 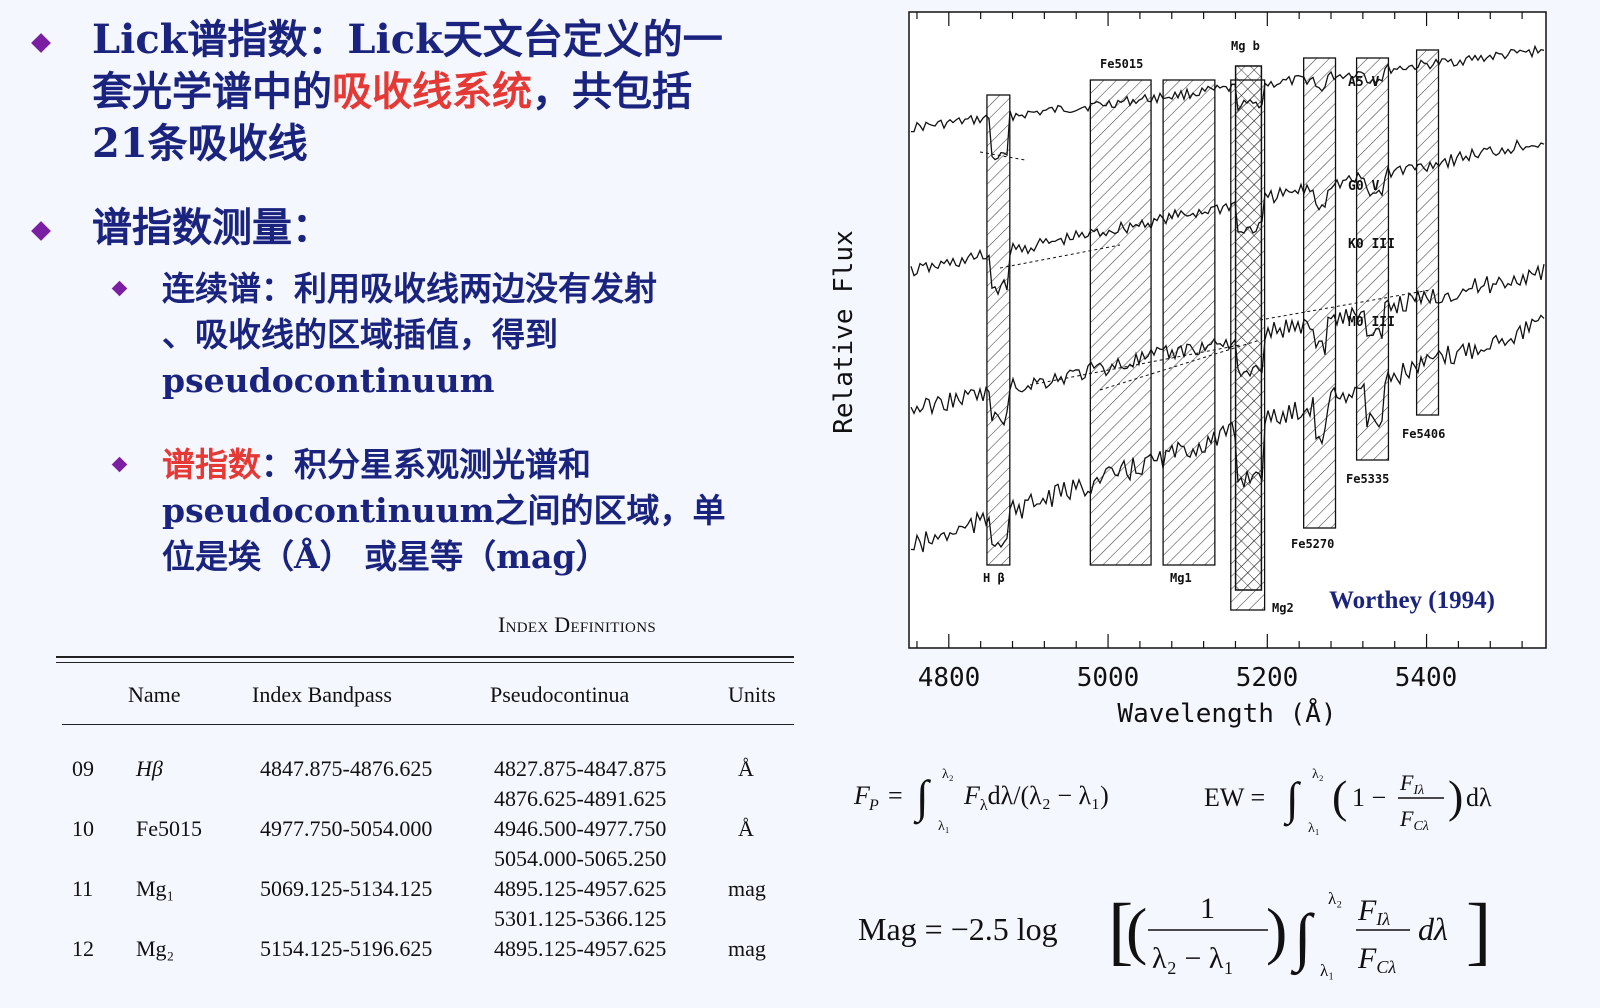 I want to click on bullet-text: Lick谱指数：Lick天文台定义的一, so click(x=407, y=39).